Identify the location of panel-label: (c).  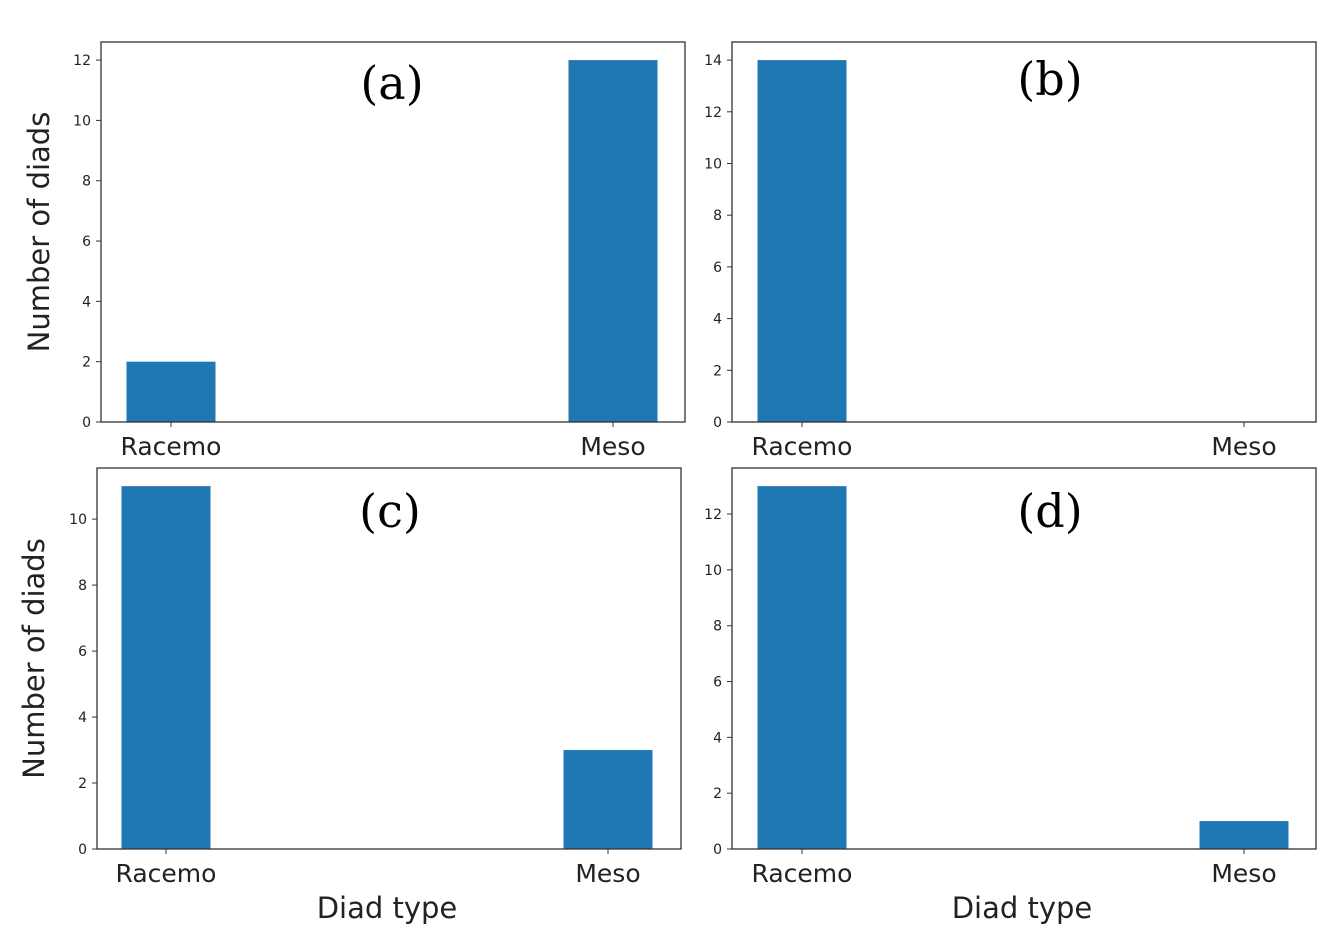
(390, 511).